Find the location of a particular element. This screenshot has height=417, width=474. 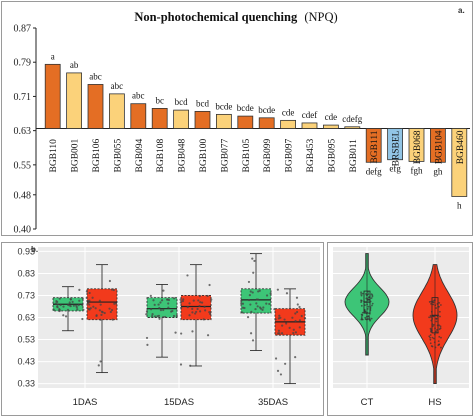

category-label: BGB106 is located at coordinates (97, 155).